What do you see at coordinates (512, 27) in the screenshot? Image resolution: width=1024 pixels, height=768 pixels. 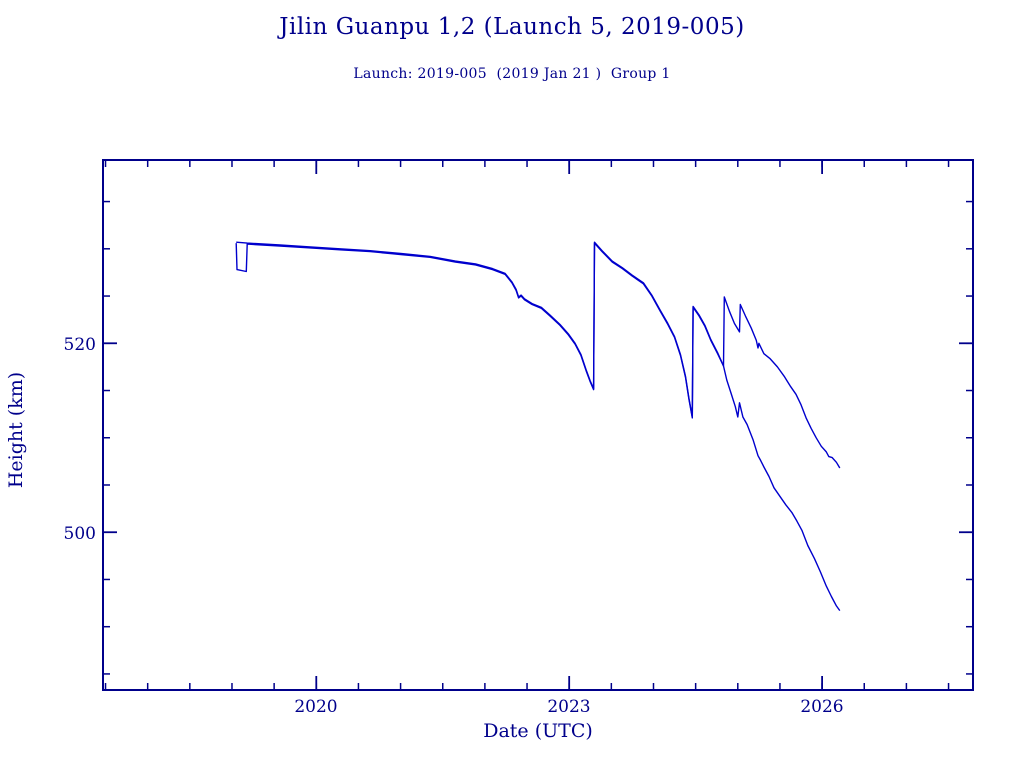 I see `plot-title: Jilin Guanpu 1,2 (Launch 5, 2019-005)` at bounding box center [512, 27].